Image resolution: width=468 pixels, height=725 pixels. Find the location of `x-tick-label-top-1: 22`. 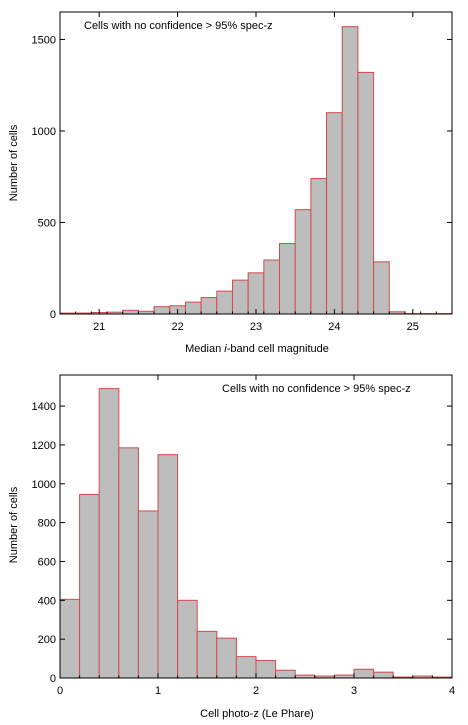

x-tick-label-top-1: 22 is located at coordinates (177, 327).